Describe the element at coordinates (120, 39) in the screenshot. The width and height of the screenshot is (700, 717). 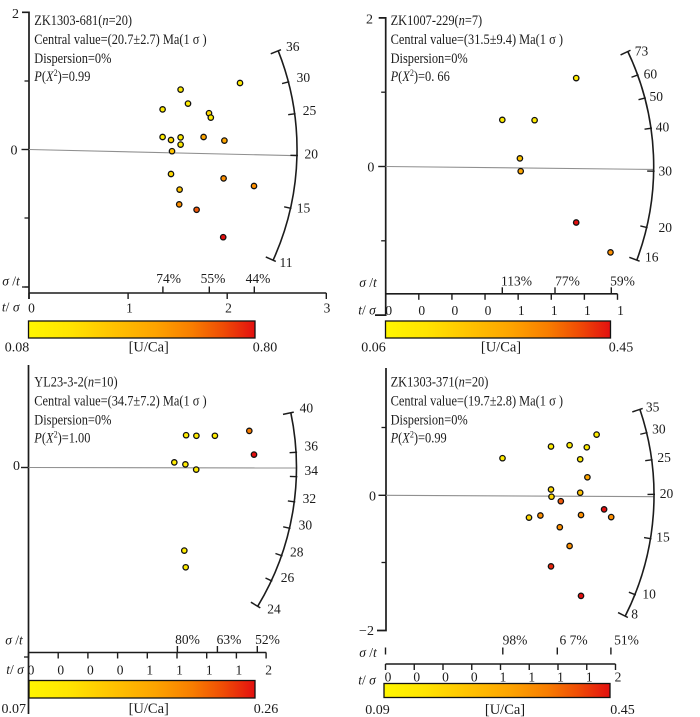
I see `svg-text:Central value=(20.7±2.7) Ma(1: Central value=(20.7±2.7) Ma(1 σ )` at that location.